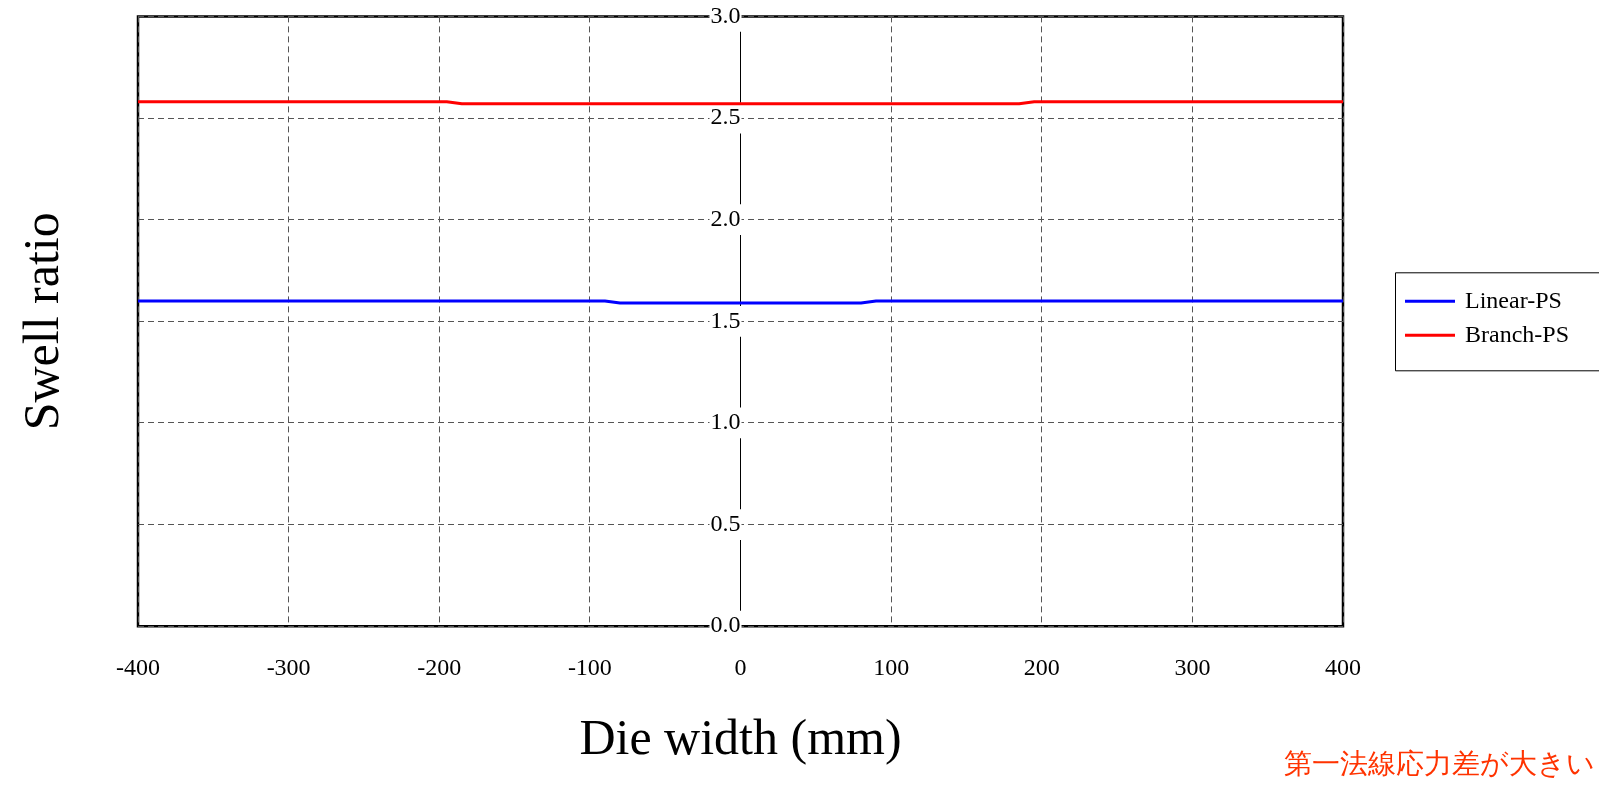 The image size is (1599, 785). What do you see at coordinates (138, 666) in the screenshot?
I see `x-tick-label: -400` at bounding box center [138, 666].